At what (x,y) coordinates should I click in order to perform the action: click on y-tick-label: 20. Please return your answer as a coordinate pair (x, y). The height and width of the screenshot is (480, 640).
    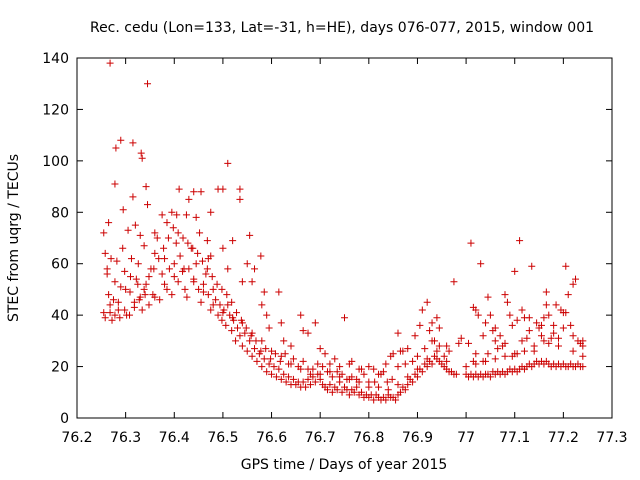
    Looking at the image, I should click on (60, 368).